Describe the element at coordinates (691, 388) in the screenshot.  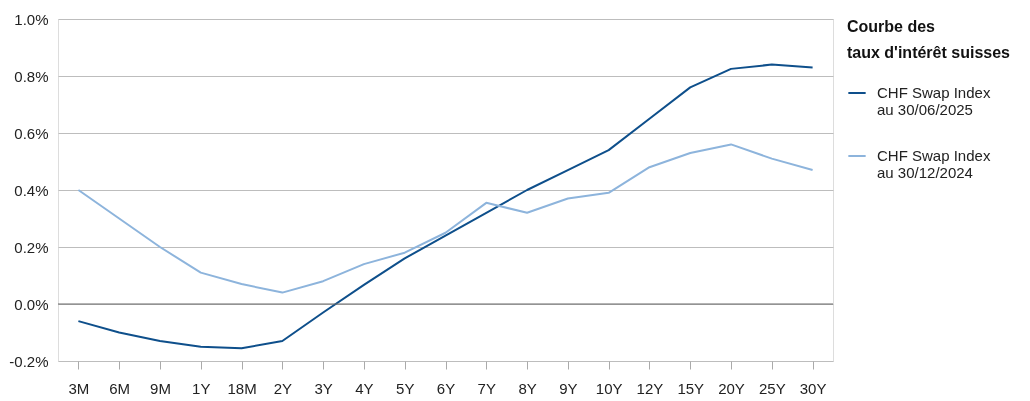
I see `x-tick-label: 15Y` at that location.